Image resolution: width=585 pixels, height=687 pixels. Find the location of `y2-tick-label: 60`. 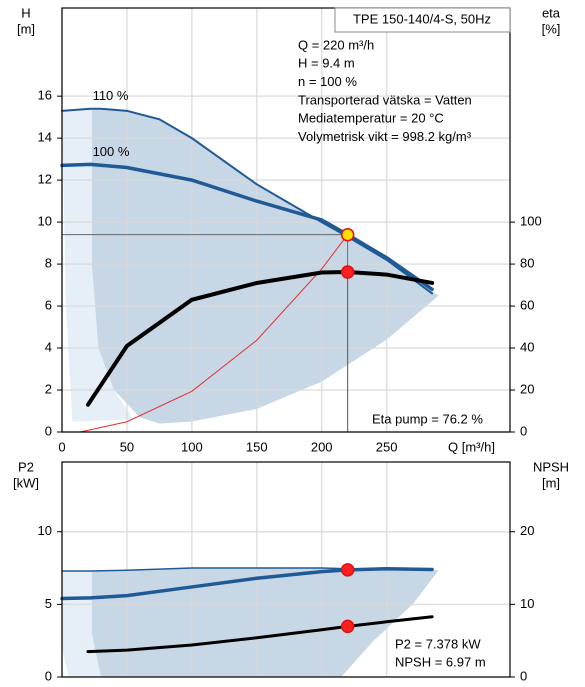

y2-tick-label: 60 is located at coordinates (527, 304).